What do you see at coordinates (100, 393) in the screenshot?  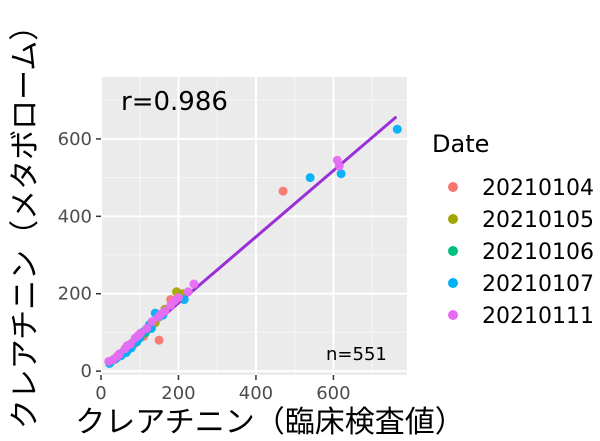 I see `x-tick-label: 0` at bounding box center [100, 393].